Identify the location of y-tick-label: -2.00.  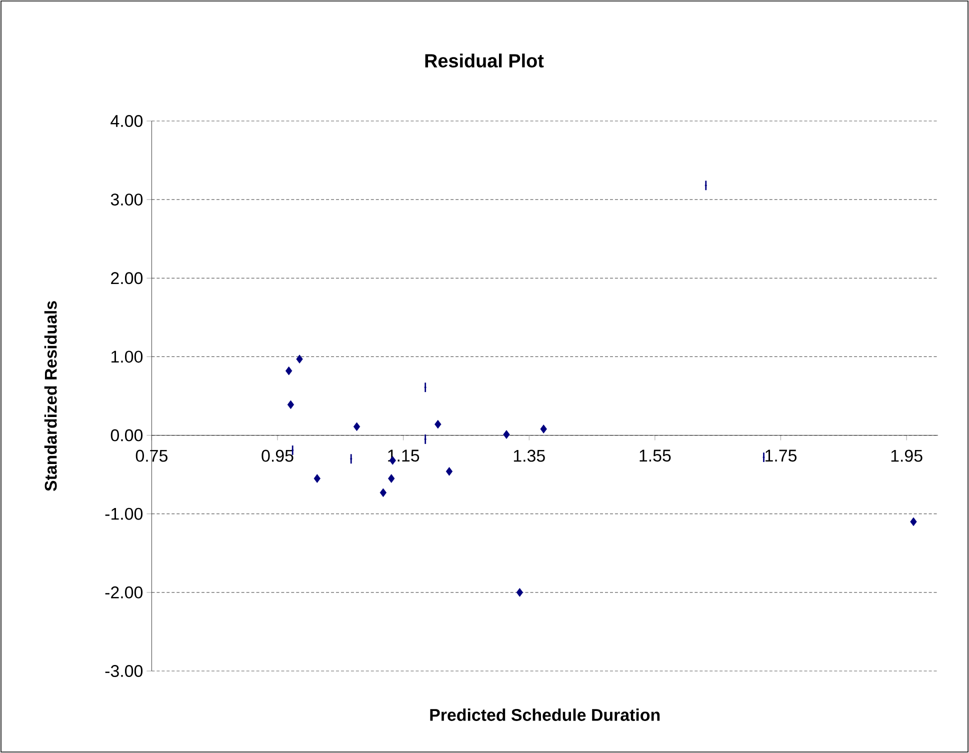
(124, 592).